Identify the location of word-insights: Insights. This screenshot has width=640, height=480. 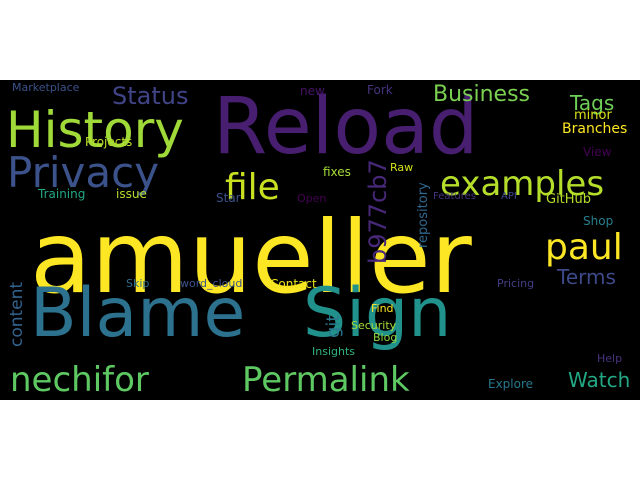
(334, 351).